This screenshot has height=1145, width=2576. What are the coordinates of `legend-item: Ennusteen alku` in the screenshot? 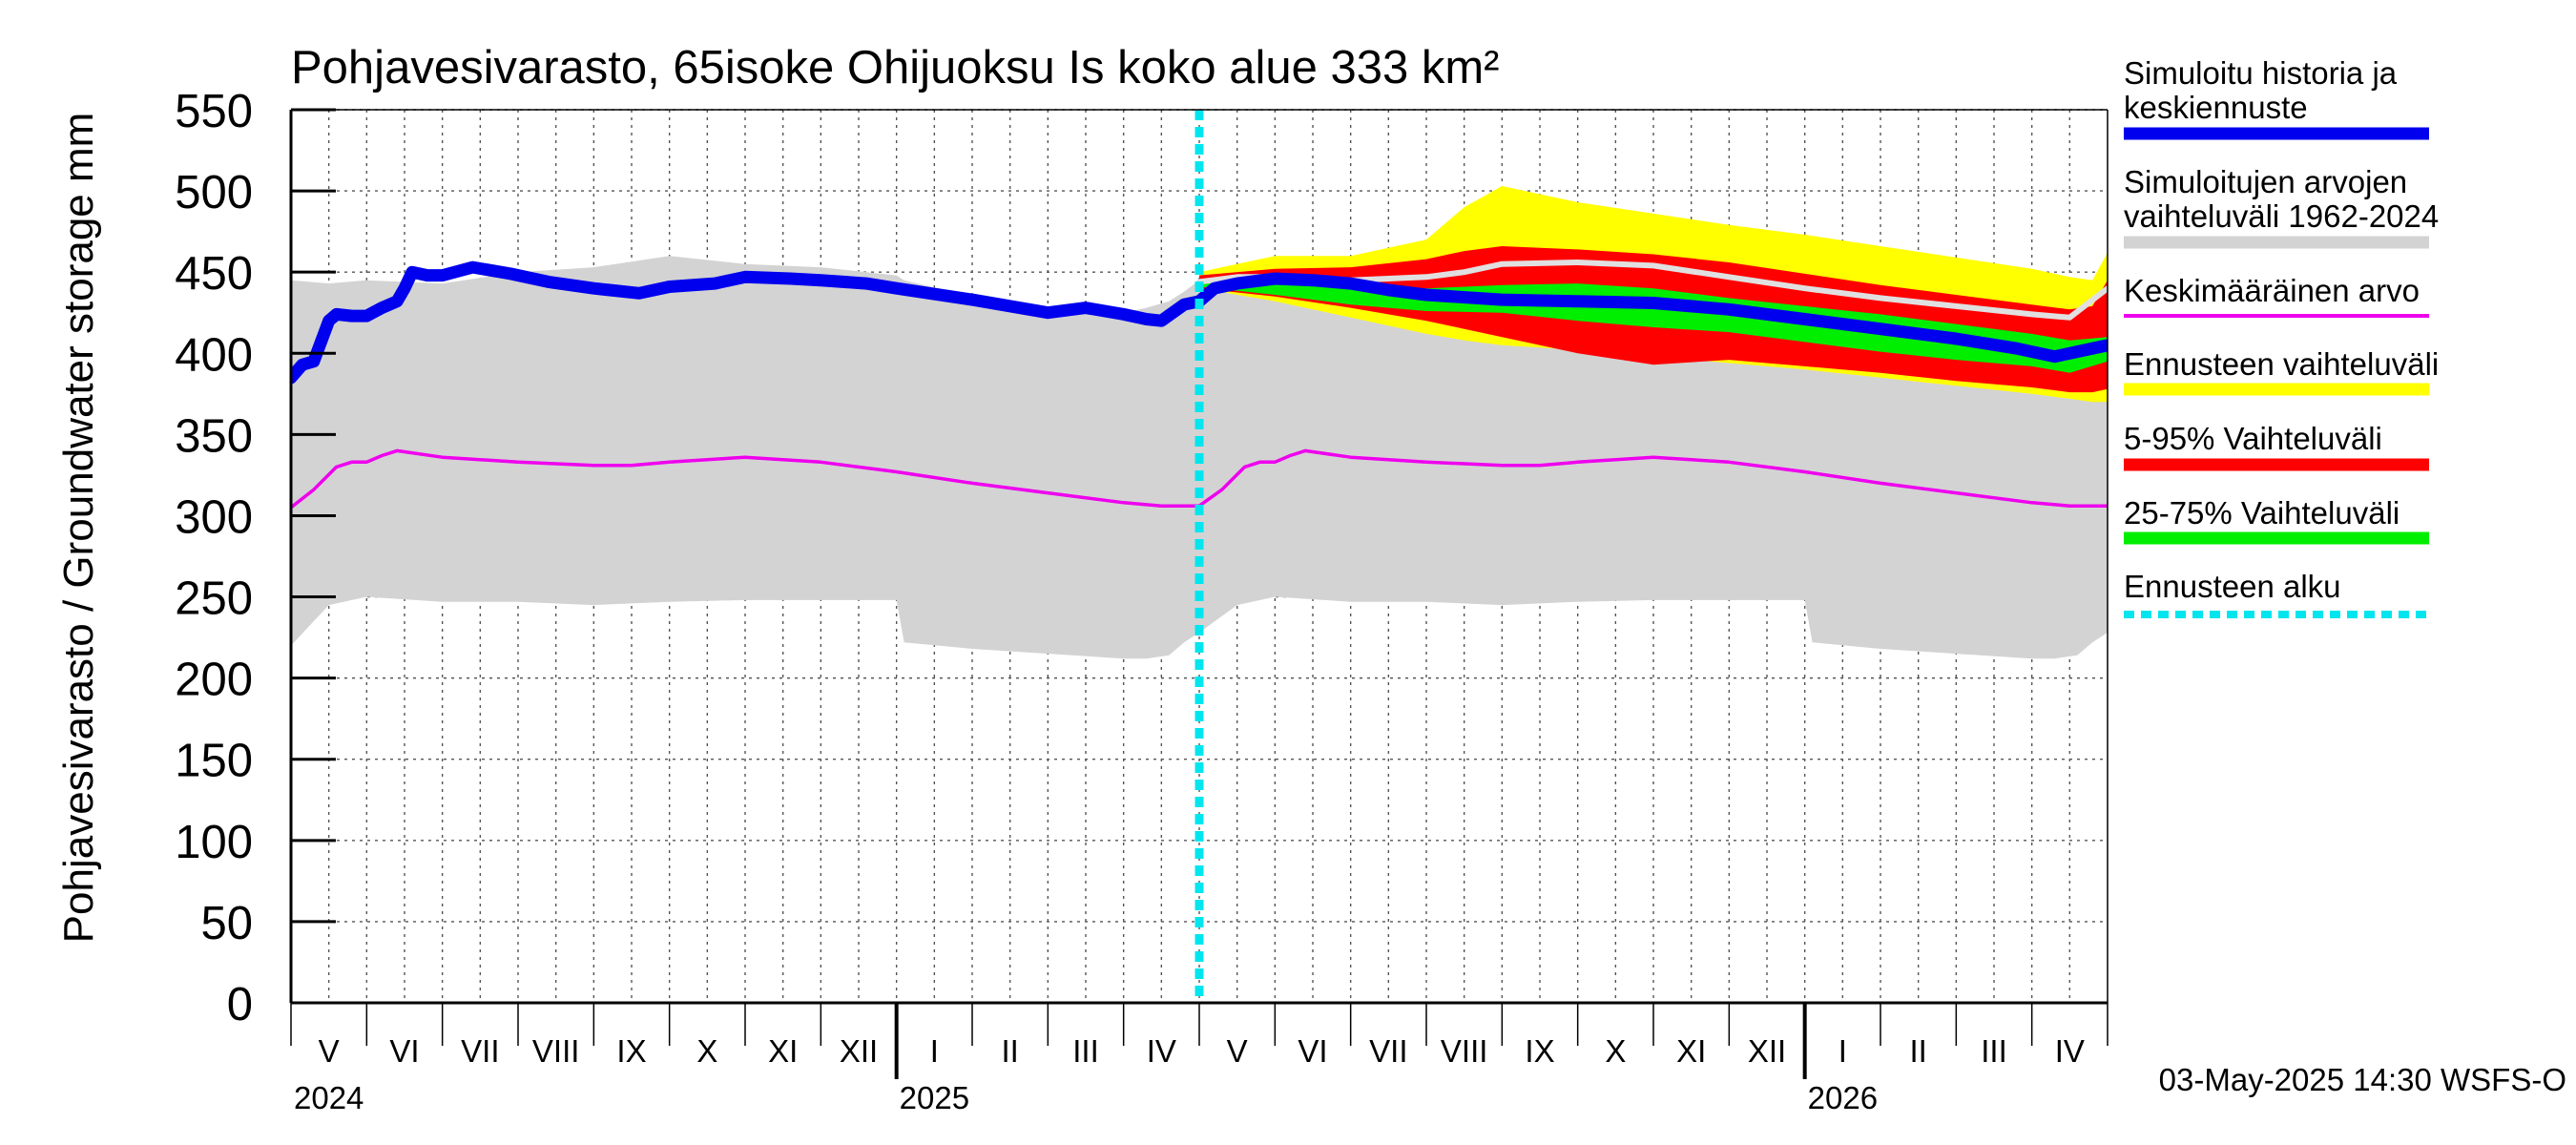 It's located at (2276, 594).